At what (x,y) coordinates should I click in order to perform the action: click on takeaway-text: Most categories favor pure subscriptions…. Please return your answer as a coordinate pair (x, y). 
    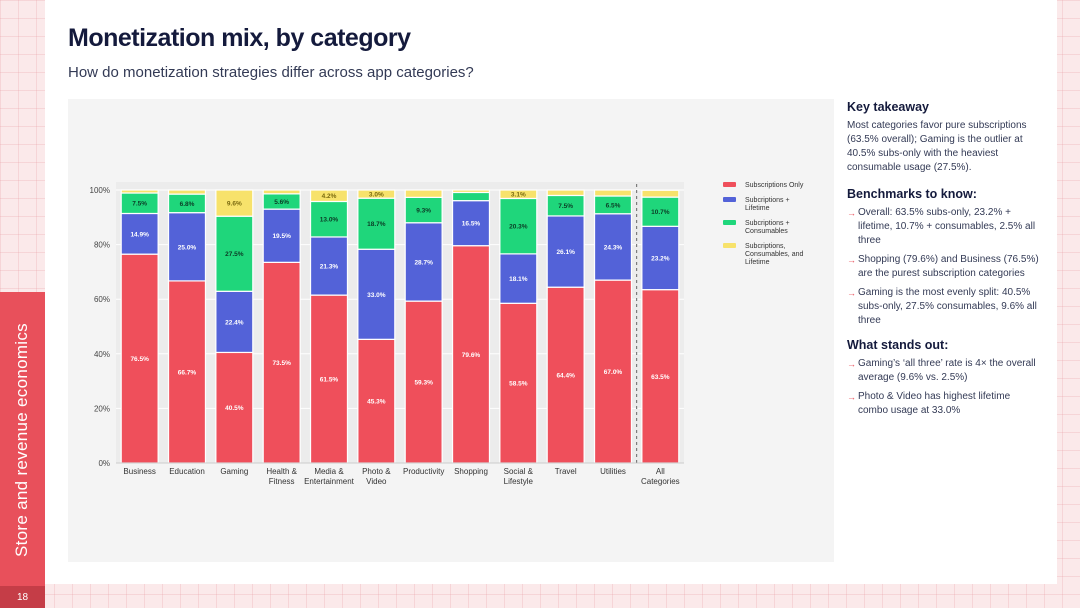
    Looking at the image, I should click on (937, 146).